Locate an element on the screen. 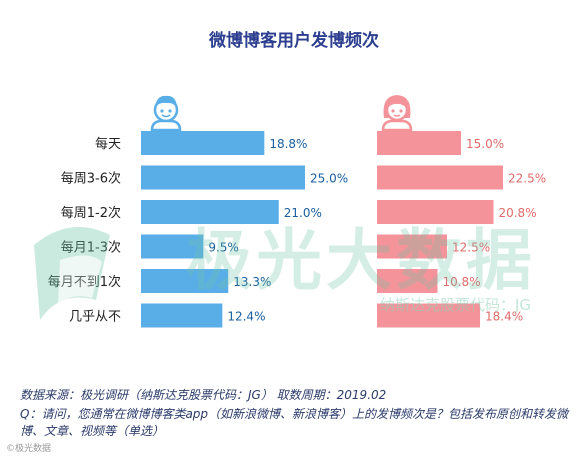 This screenshot has width=588, height=461. category-label: 每天 is located at coordinates (108, 144).